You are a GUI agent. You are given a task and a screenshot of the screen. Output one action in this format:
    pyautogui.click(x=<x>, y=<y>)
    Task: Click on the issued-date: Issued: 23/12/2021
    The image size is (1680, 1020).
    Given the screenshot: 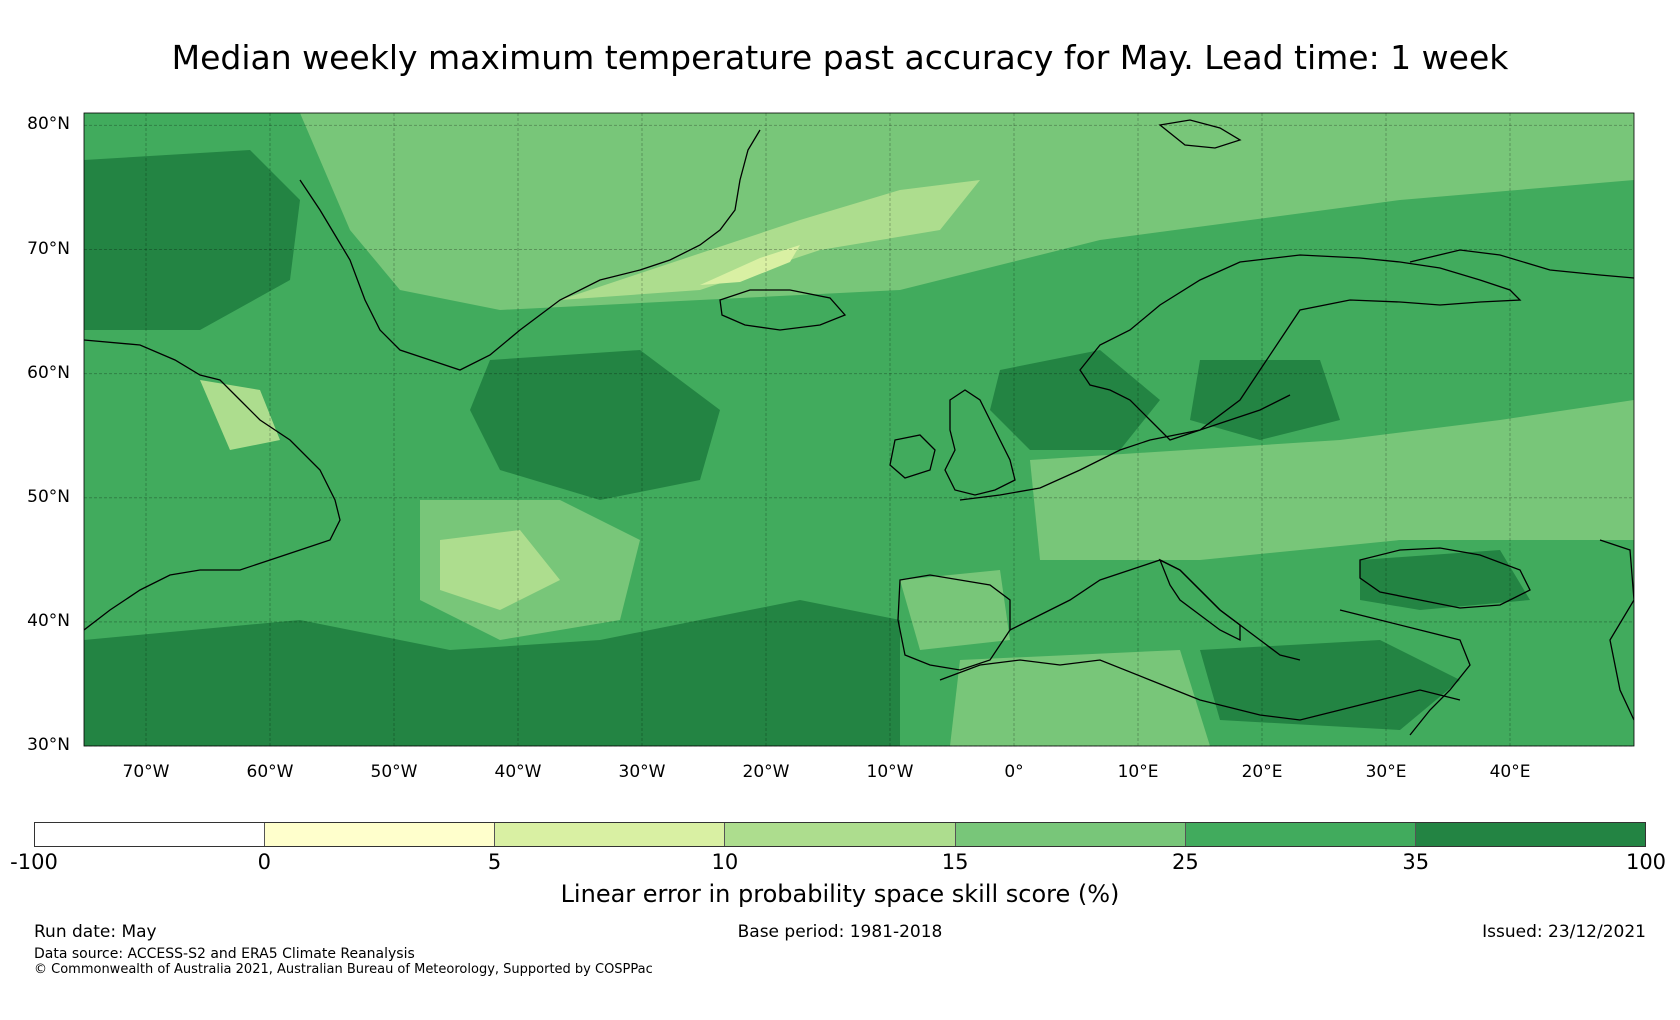 What is the action you would take?
    pyautogui.click(x=1564, y=932)
    